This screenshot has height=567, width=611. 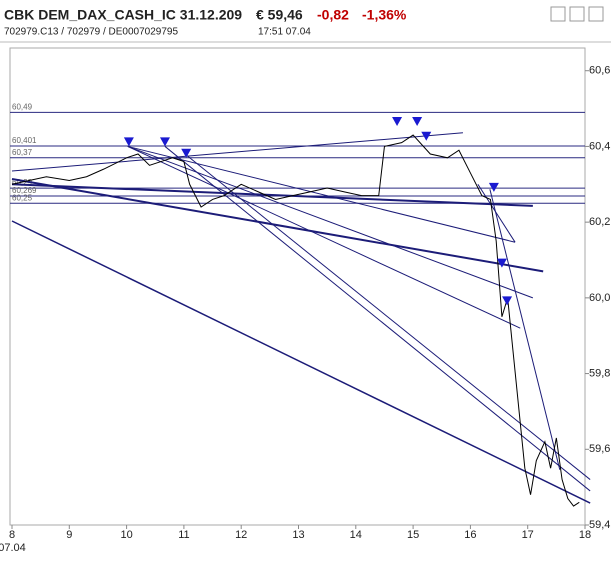 I want to click on level-label: 60,49, so click(x=22, y=106).